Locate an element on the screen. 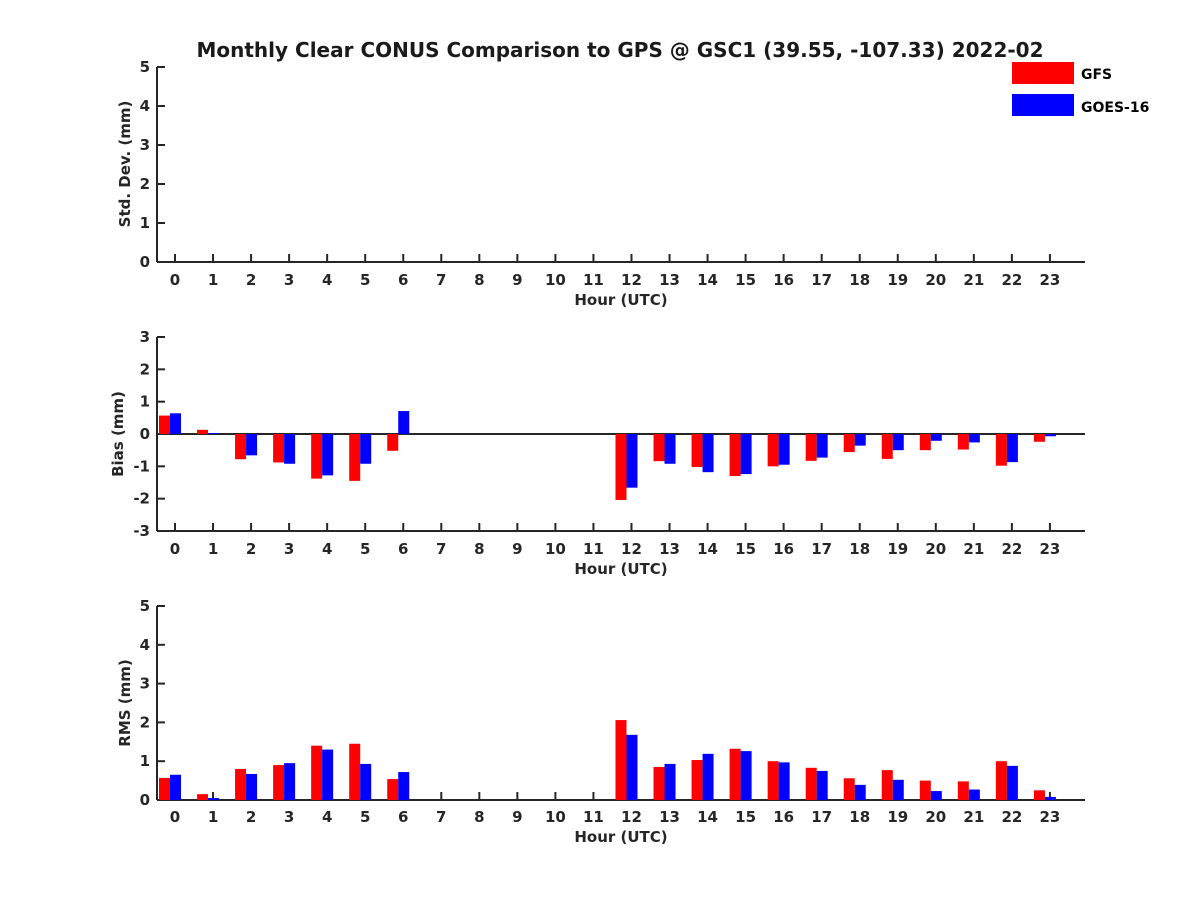 This screenshot has width=1200, height=900. bias-bar-goes16-h6 is located at coordinates (404, 422).